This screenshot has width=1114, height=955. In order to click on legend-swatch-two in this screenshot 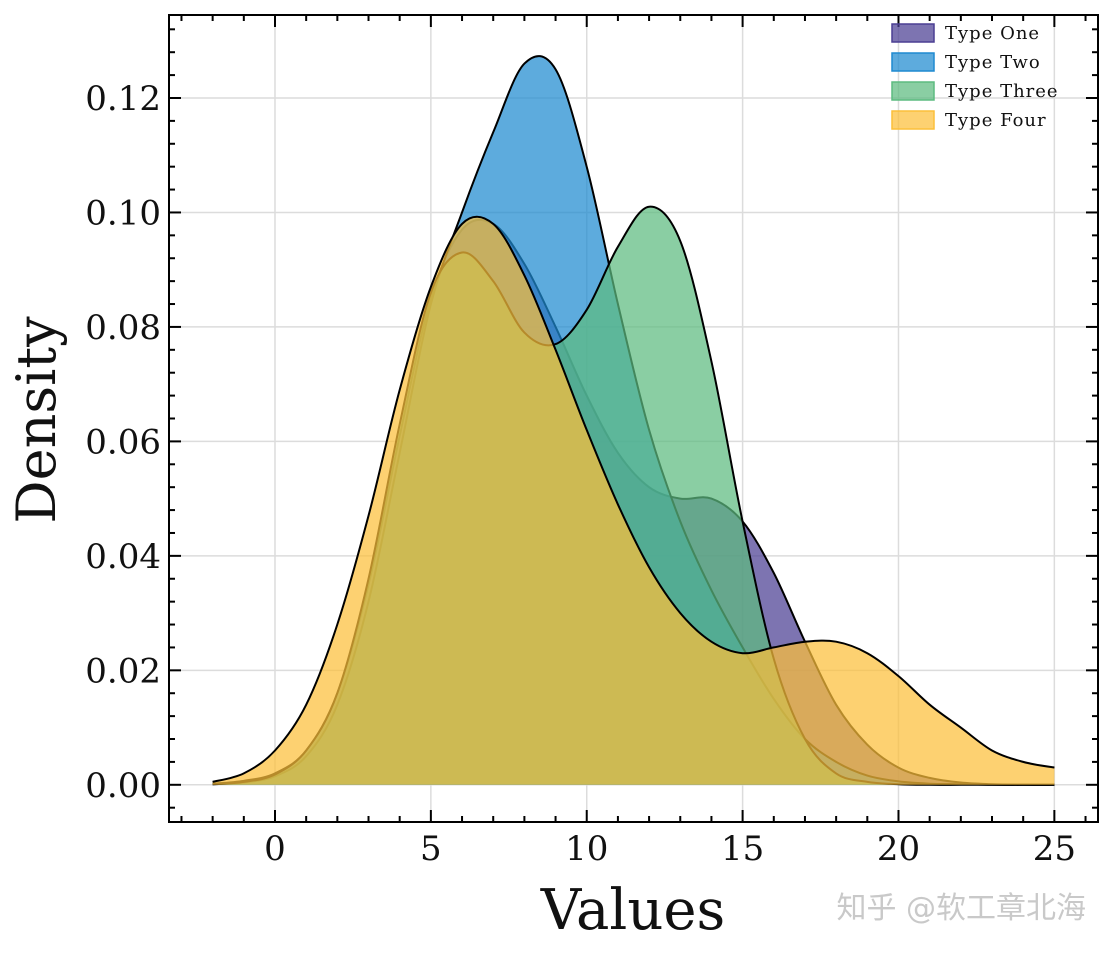, I will do `click(913, 62)`.